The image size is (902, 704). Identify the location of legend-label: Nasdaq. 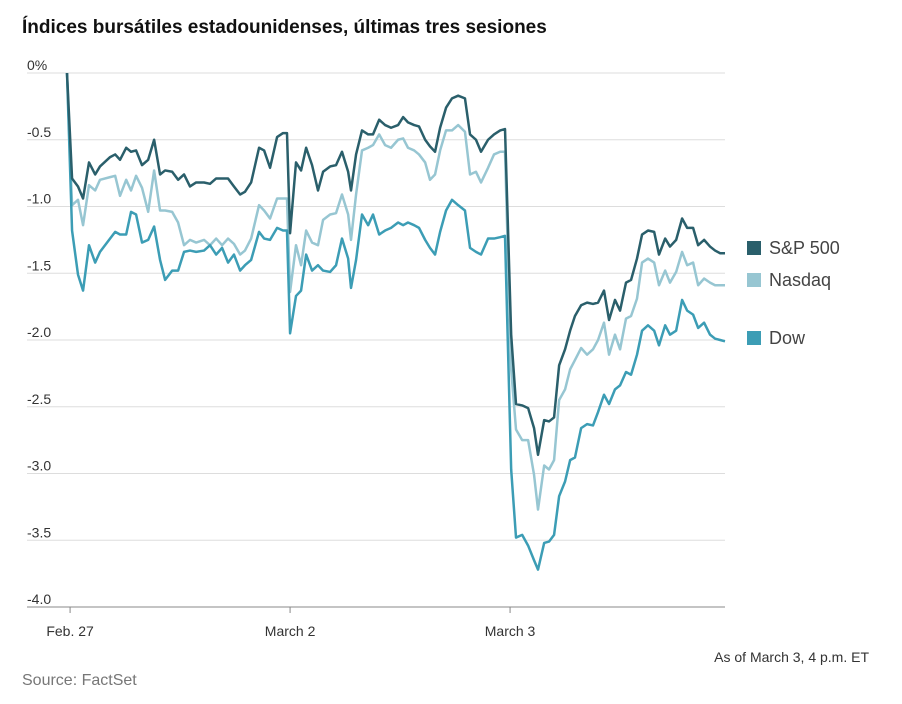
(800, 280).